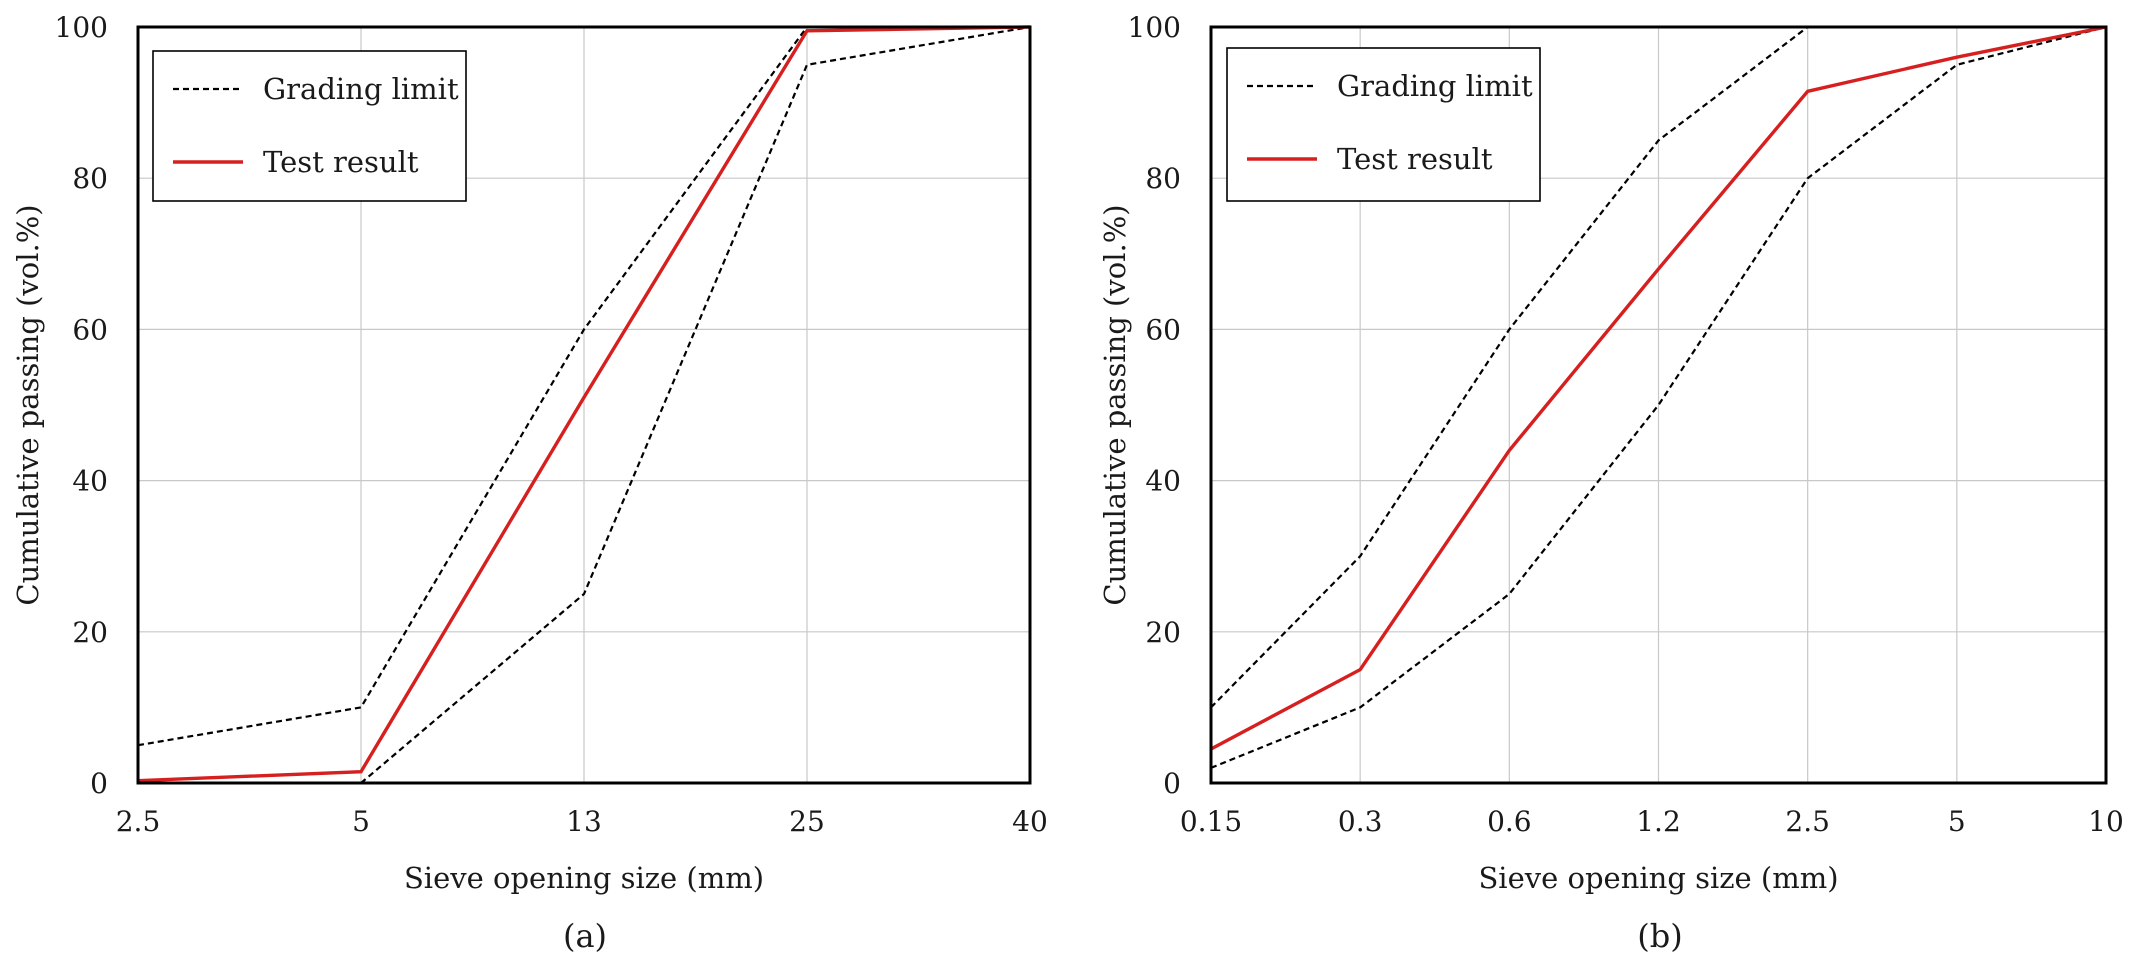 This screenshot has width=2142, height=957. I want to click on x-tick-label: 25, so click(807, 821).